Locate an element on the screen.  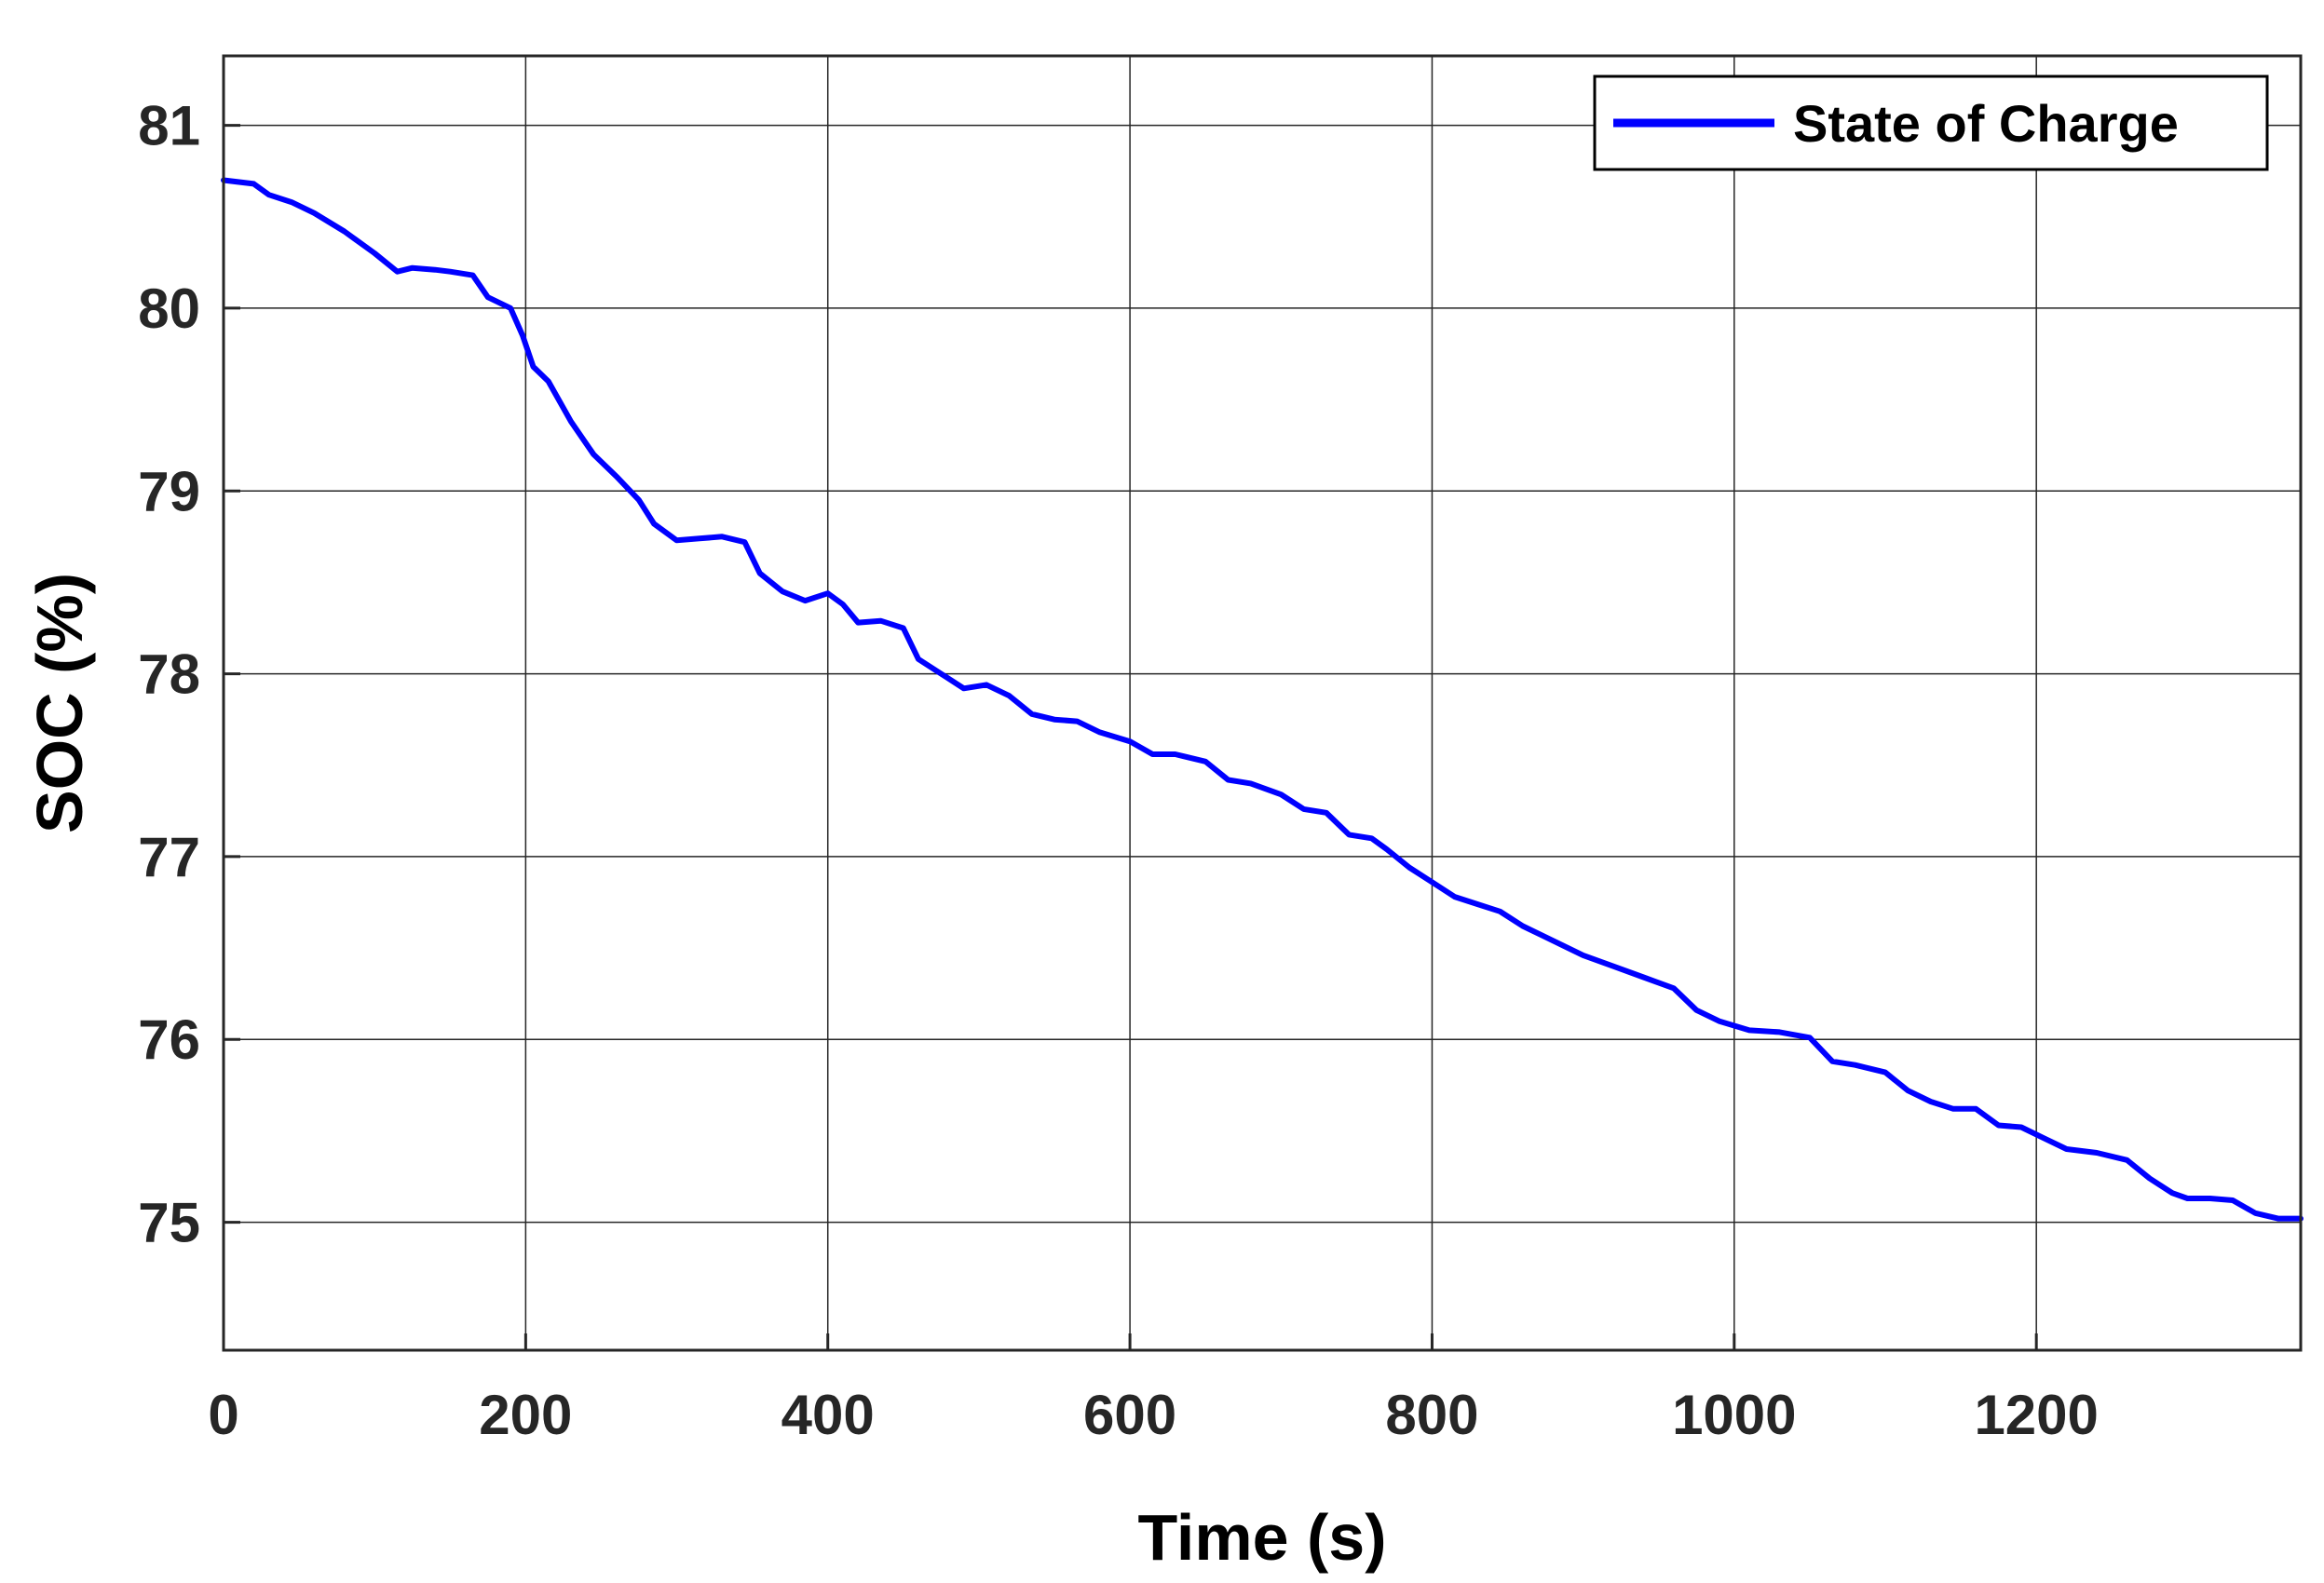
x-tick-label: 1000 is located at coordinates (1734, 1415).